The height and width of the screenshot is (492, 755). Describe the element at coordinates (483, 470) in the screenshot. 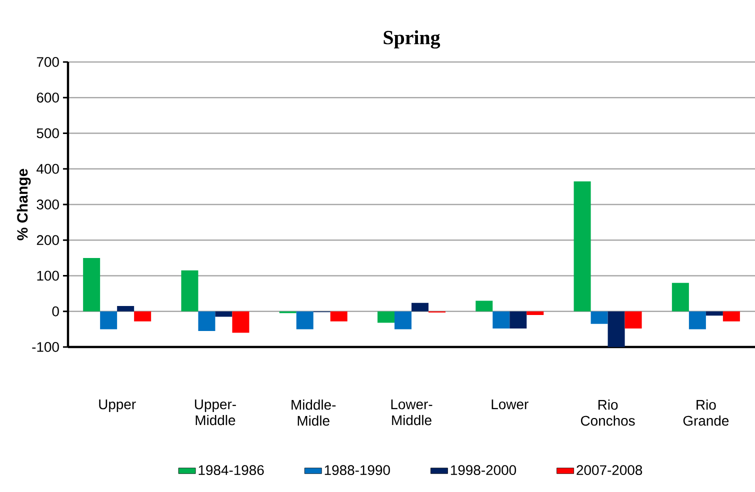

I see `legend-label: 1998-2000` at that location.